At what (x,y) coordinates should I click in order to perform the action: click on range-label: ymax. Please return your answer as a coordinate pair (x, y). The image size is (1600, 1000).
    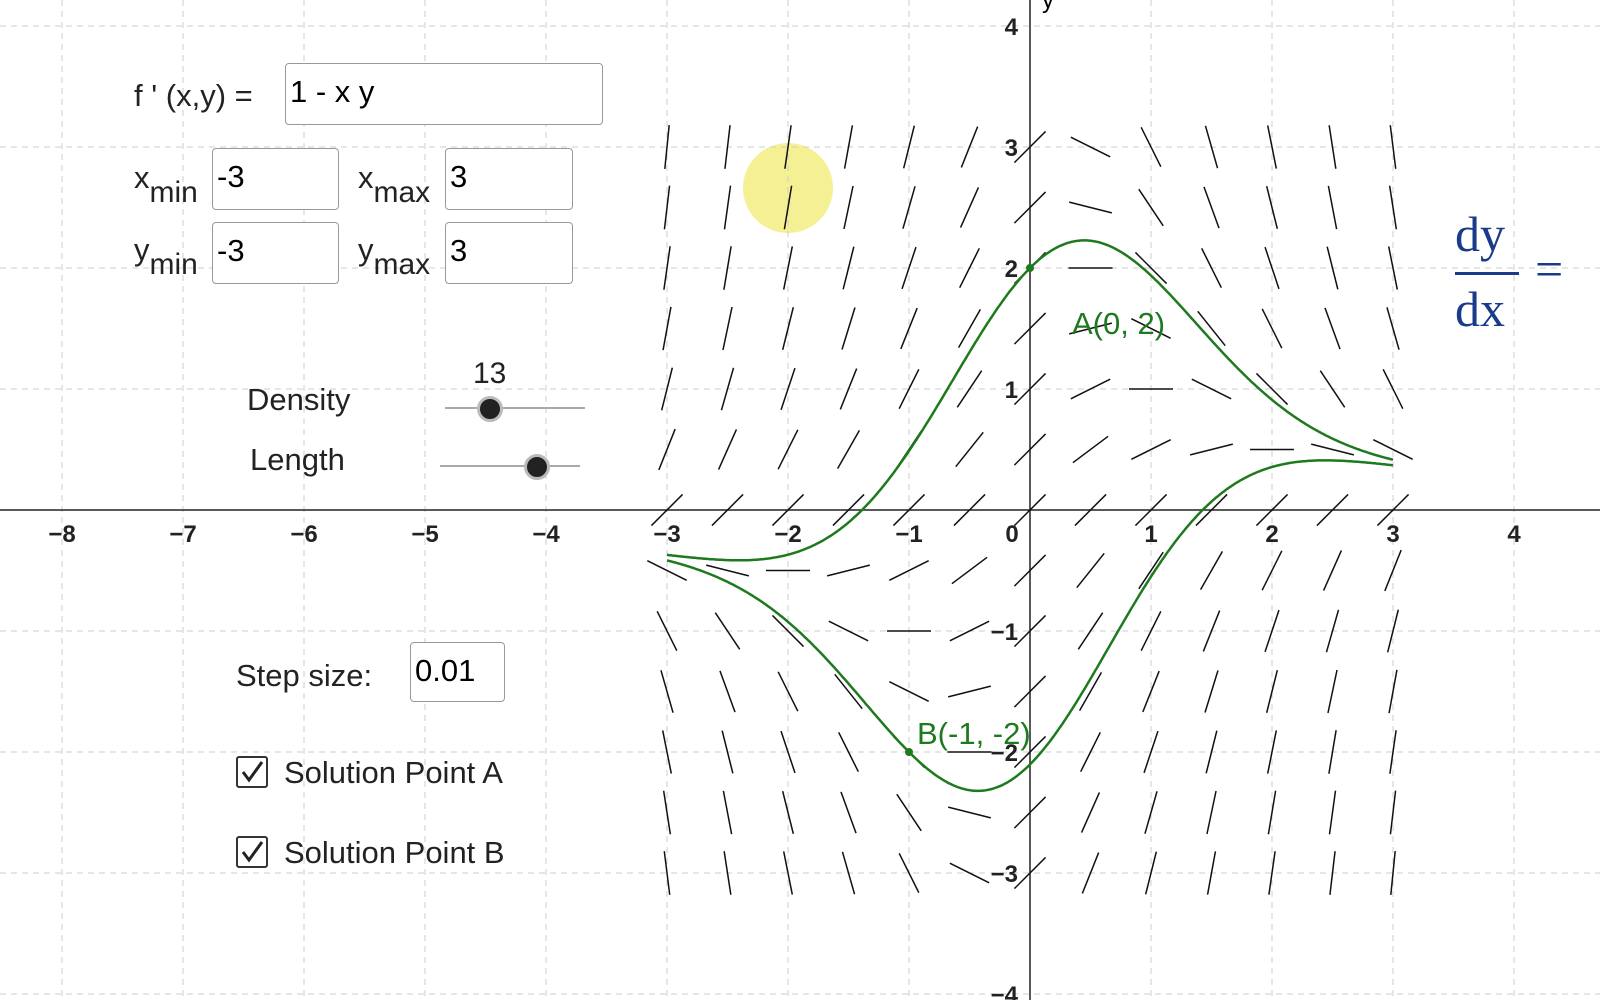
    Looking at the image, I should click on (394, 257).